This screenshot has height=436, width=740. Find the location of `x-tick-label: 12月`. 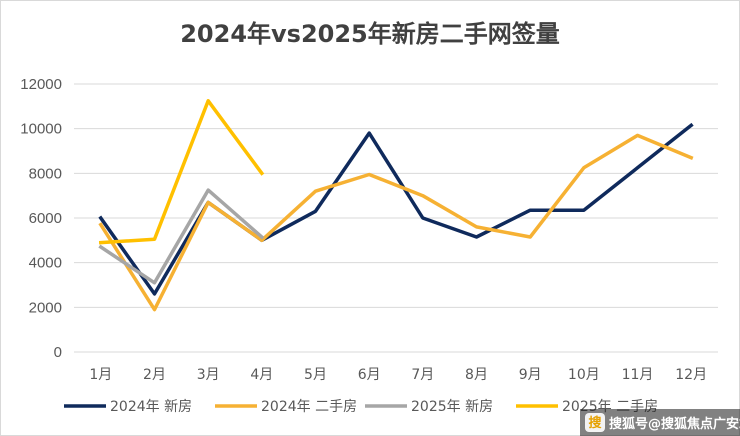

x-tick-label: 12月 is located at coordinates (691, 375).